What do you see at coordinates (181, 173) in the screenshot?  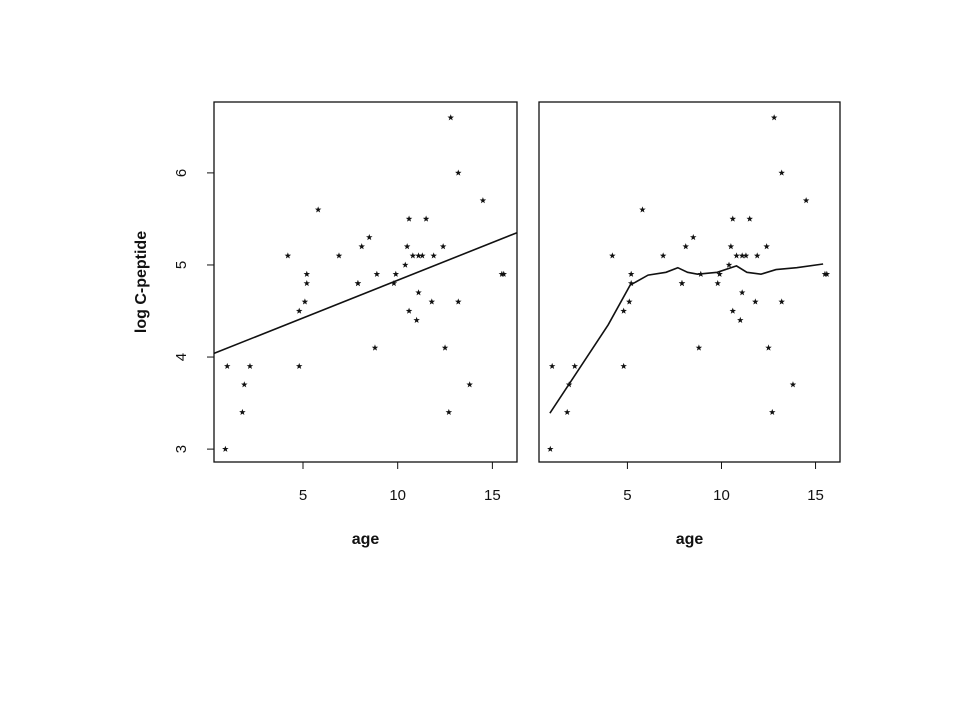 I see `y-tick-label: 6` at bounding box center [181, 173].